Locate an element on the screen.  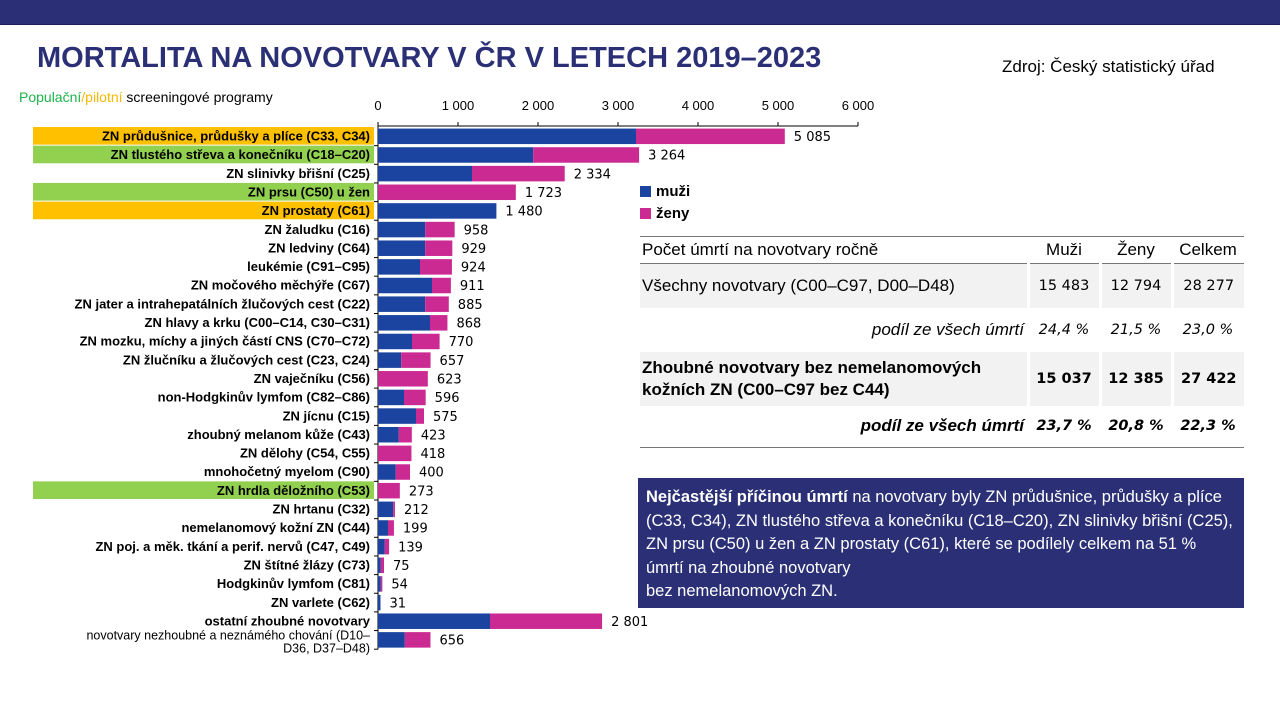
screening-note: Populační/pilotní screeningové programy is located at coordinates (146, 97).